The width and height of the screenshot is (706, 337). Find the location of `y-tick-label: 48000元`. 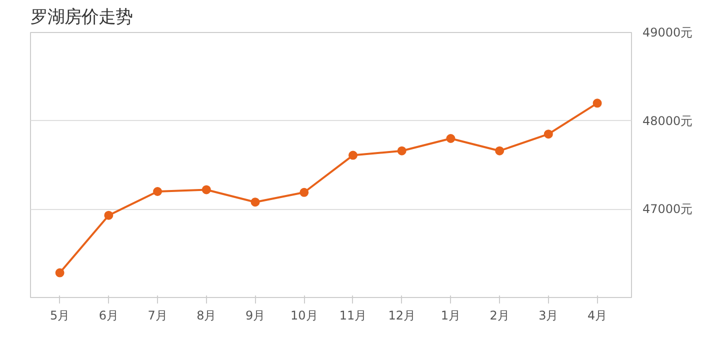

y-tick-label: 48000元 is located at coordinates (667, 121).